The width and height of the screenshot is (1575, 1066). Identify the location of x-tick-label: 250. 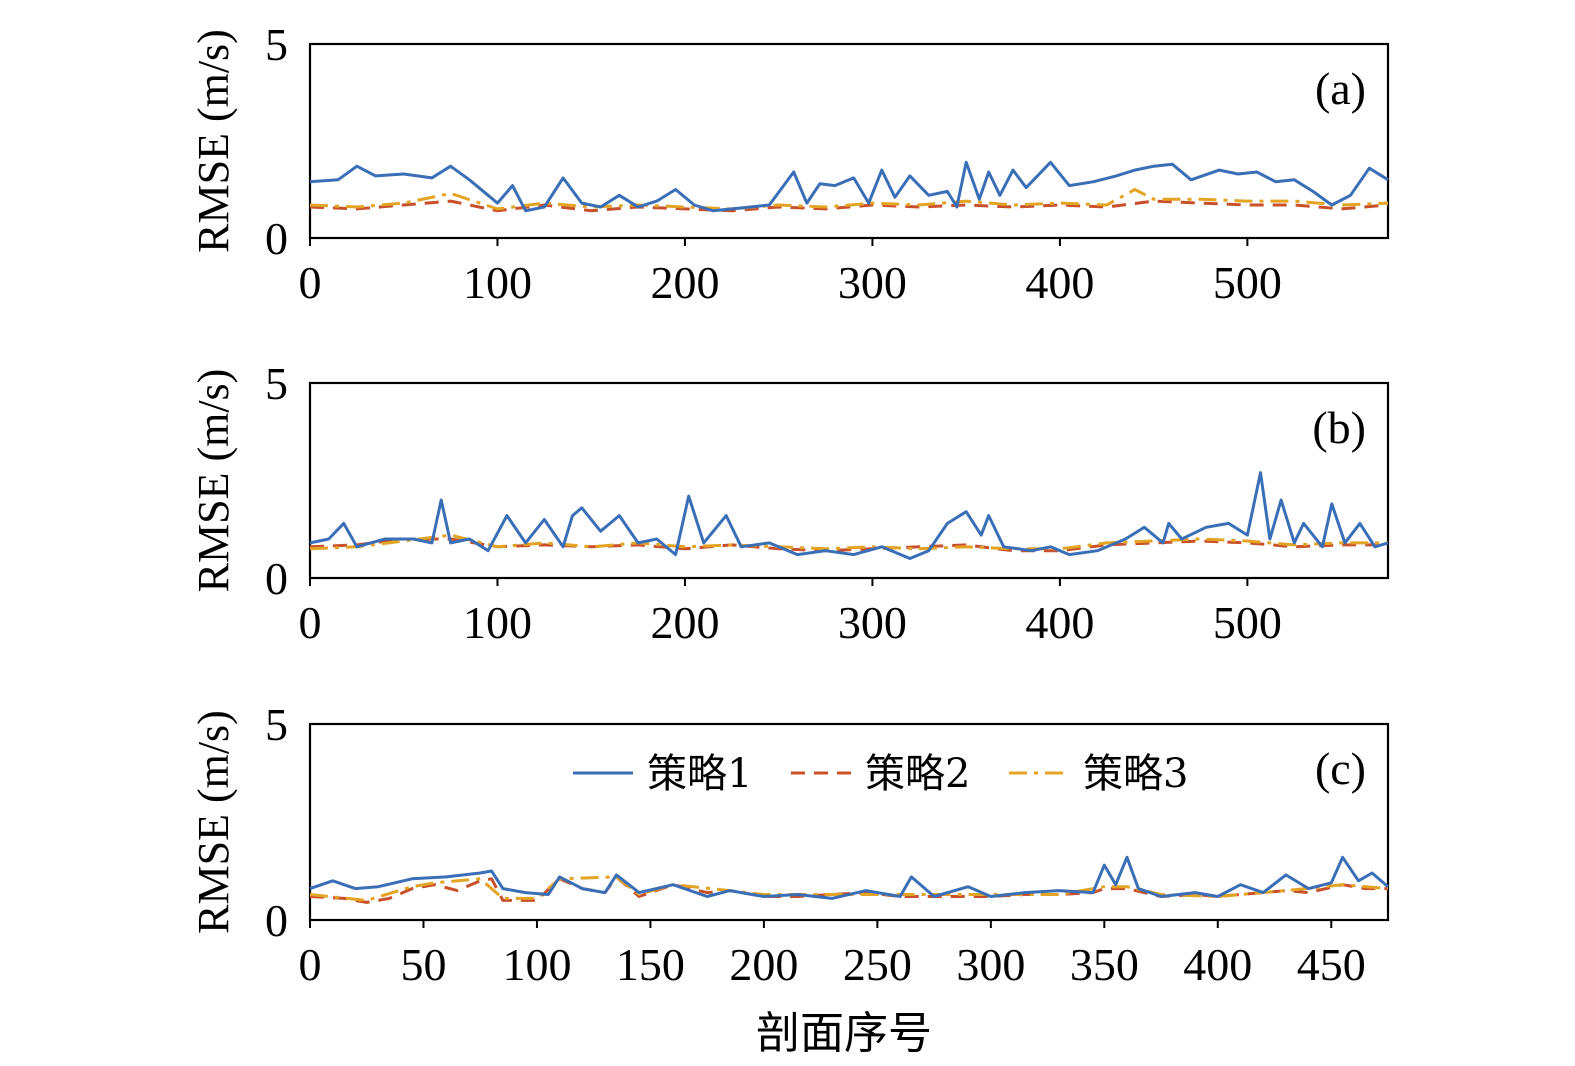
(877, 964).